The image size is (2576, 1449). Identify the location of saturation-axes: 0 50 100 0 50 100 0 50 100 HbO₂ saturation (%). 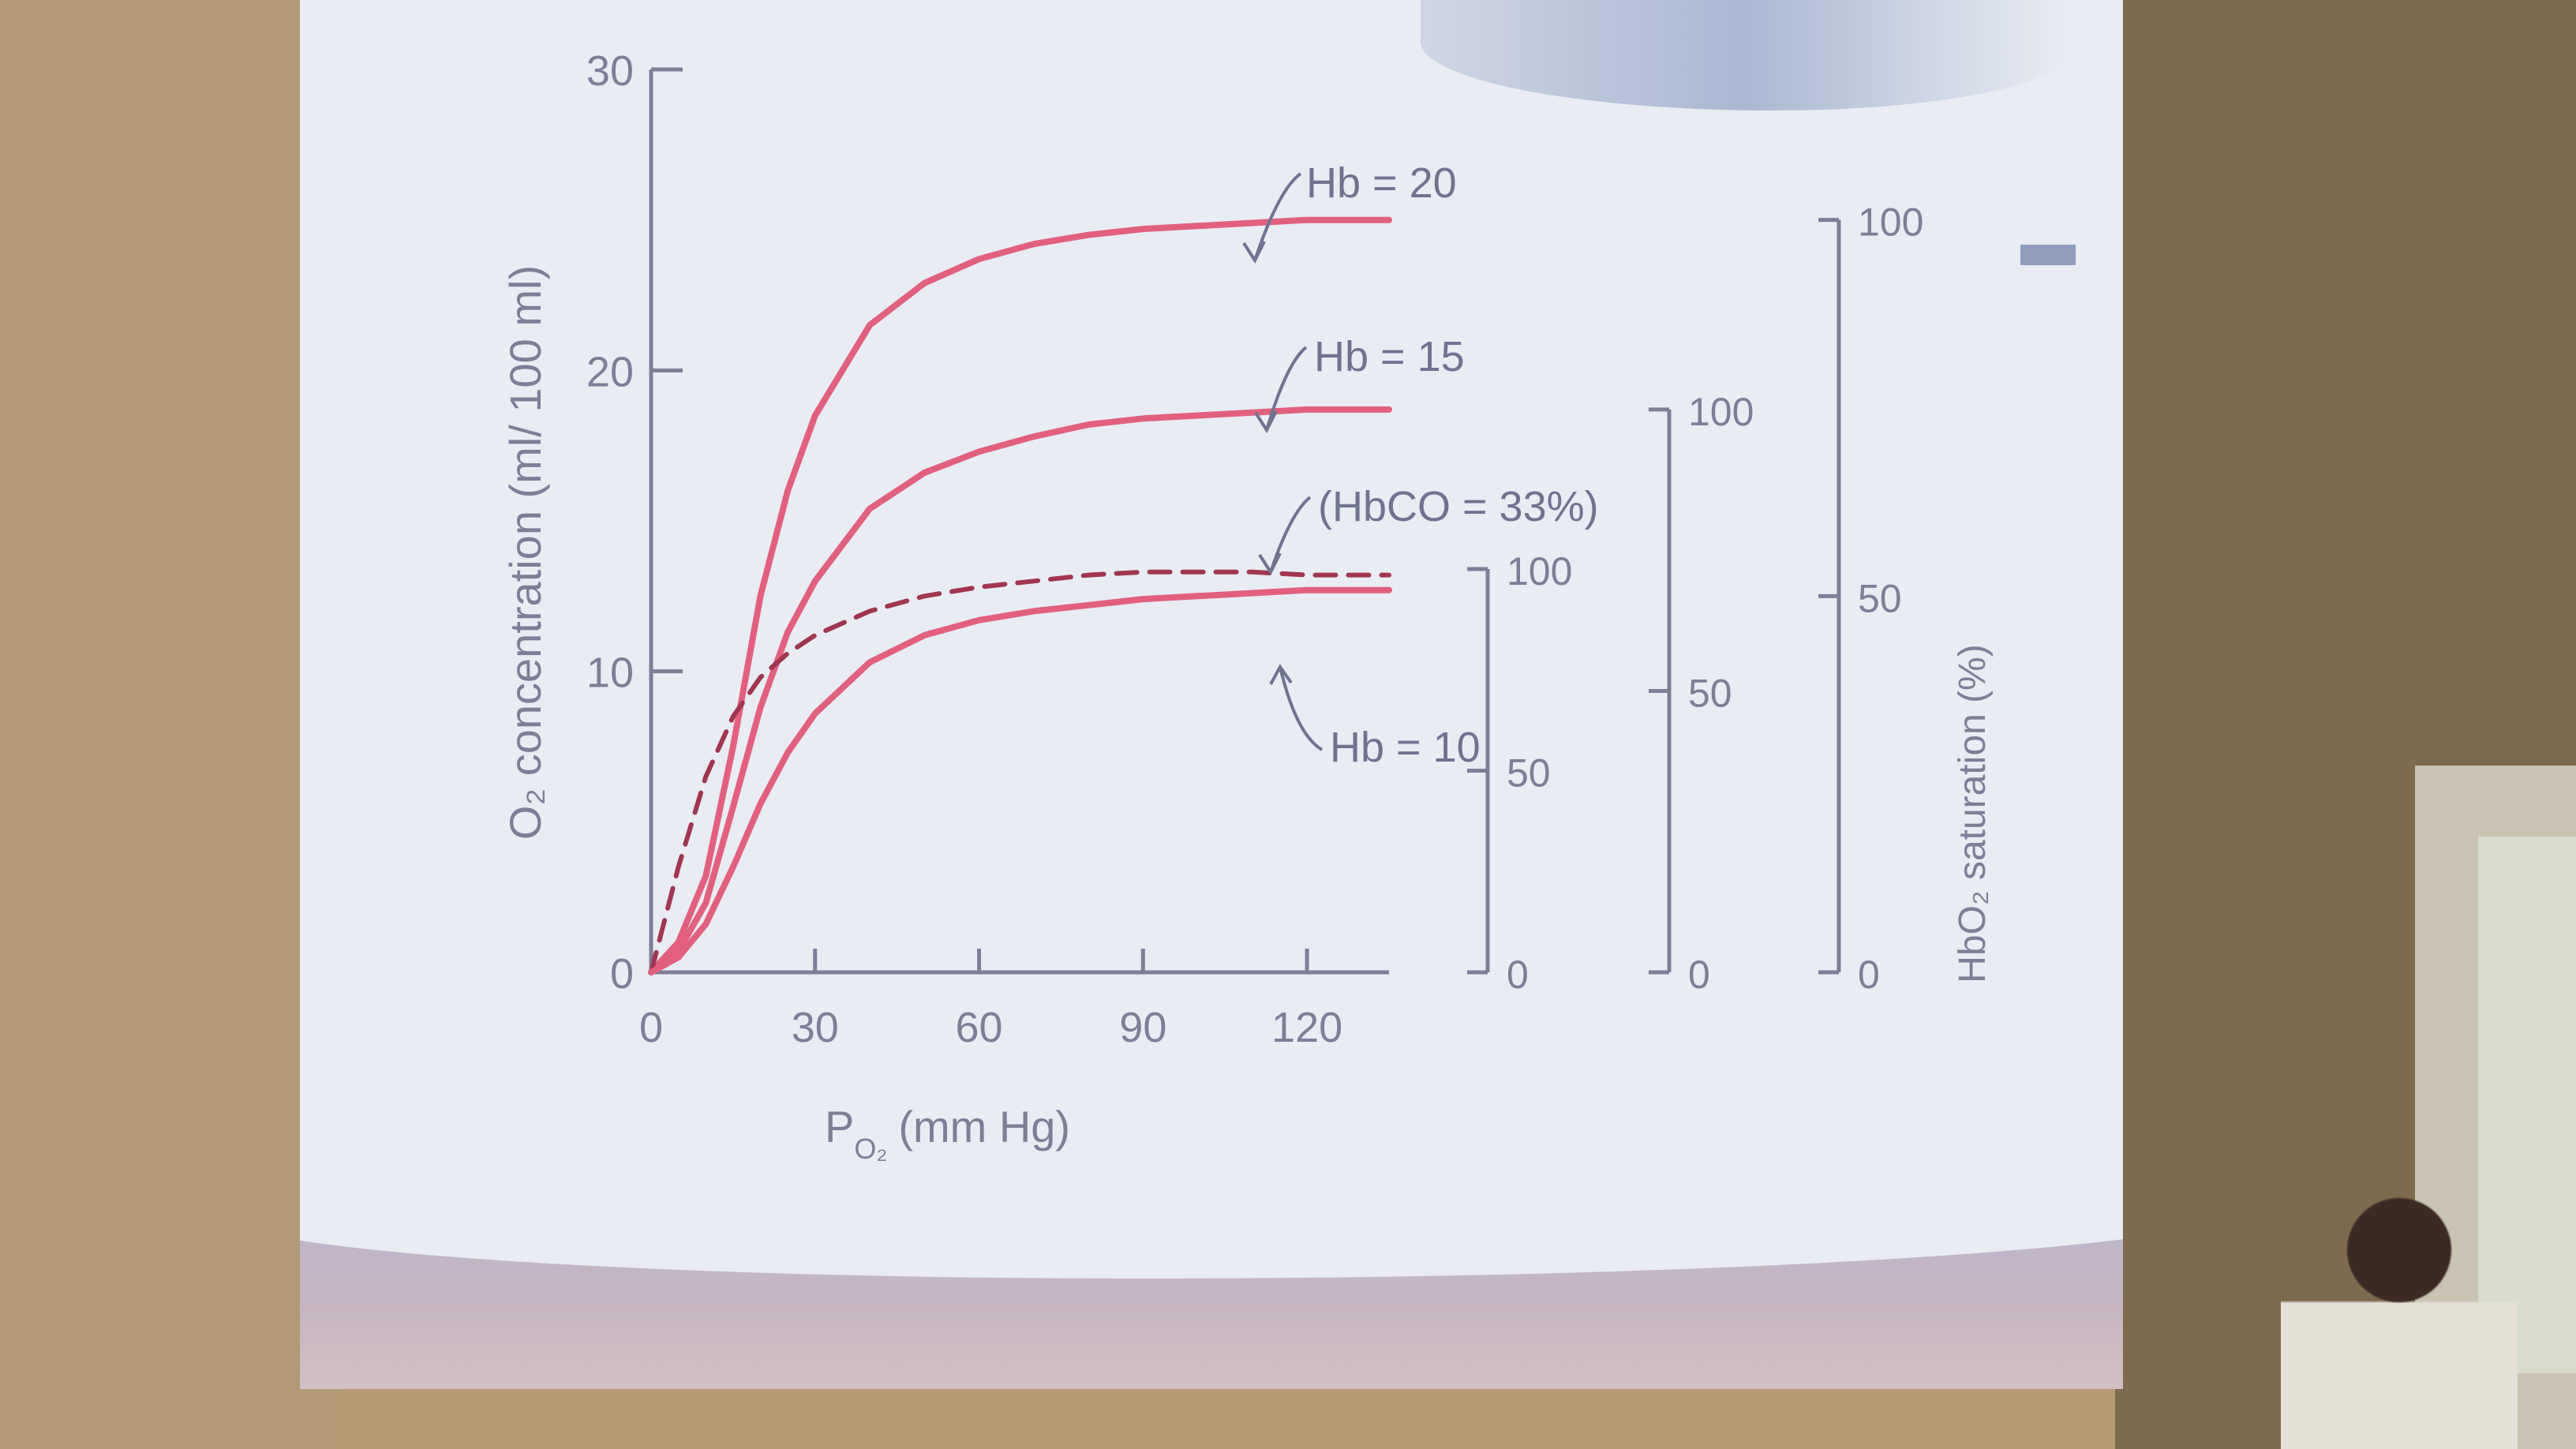
(1730, 598).